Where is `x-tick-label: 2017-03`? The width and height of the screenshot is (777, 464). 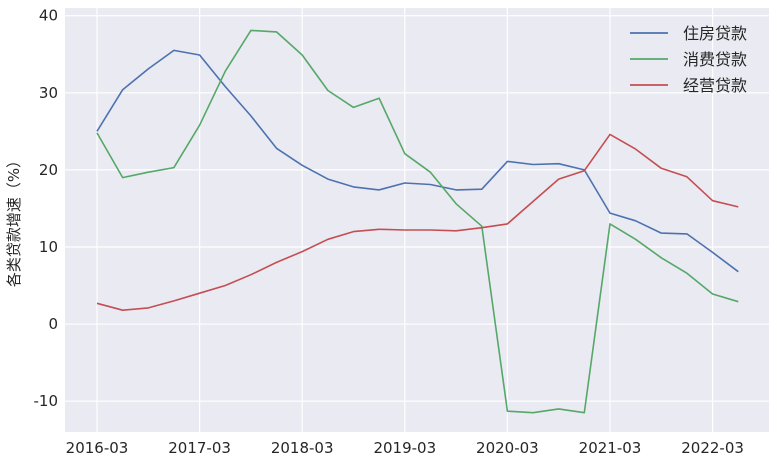
x-tick-label: 2017-03 is located at coordinates (199, 448).